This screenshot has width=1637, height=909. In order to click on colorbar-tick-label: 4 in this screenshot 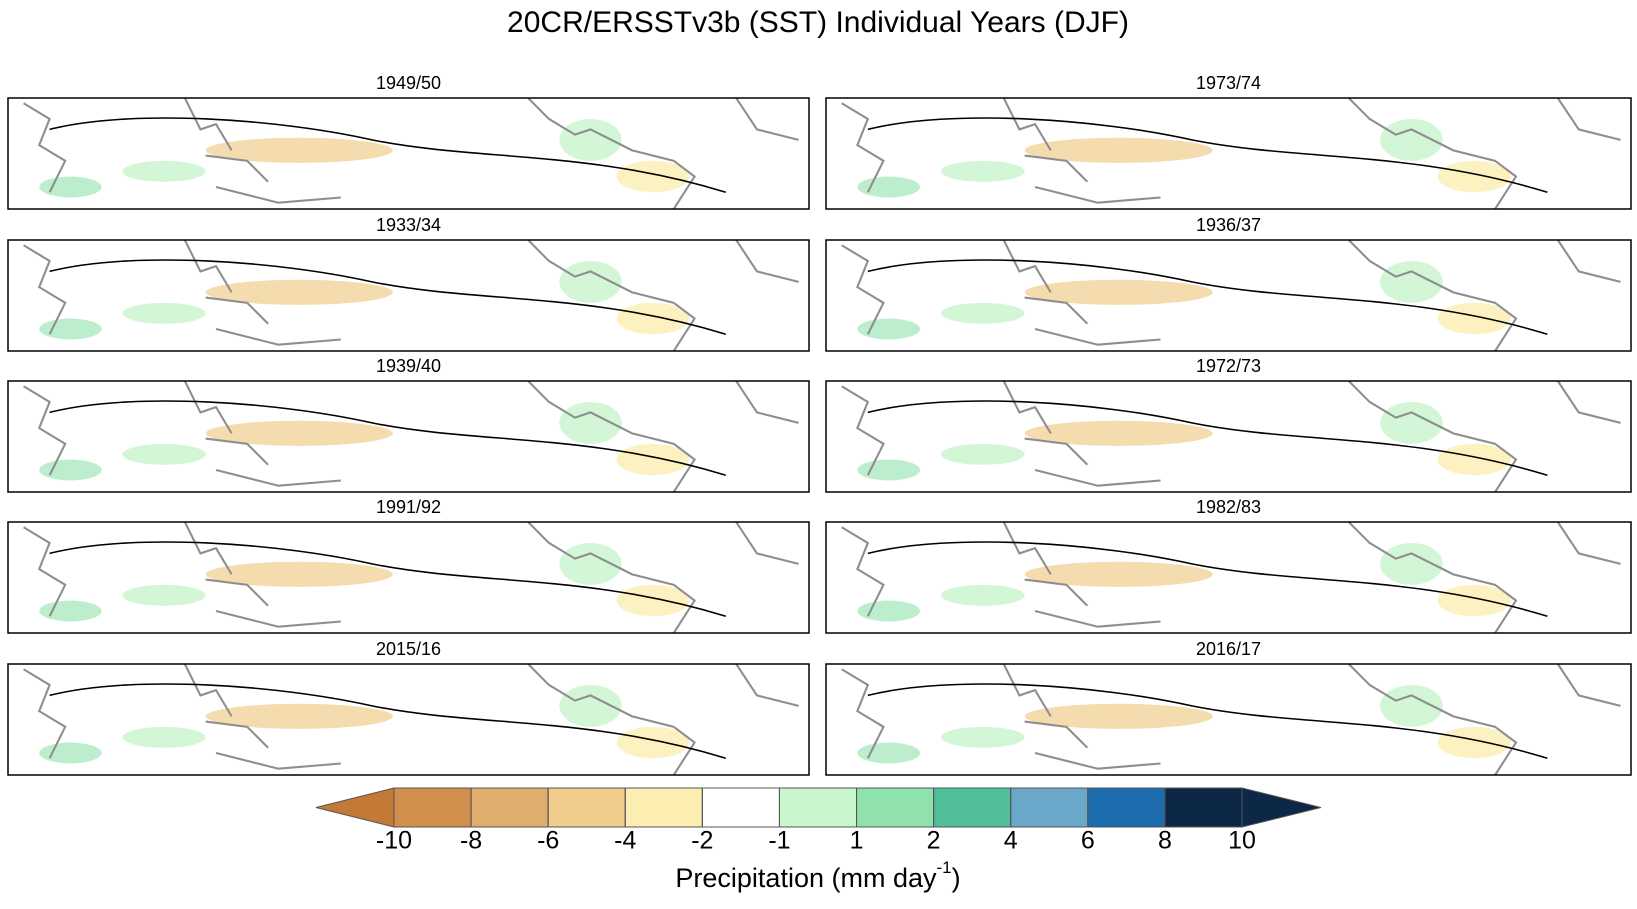, I will do `click(1011, 841)`.